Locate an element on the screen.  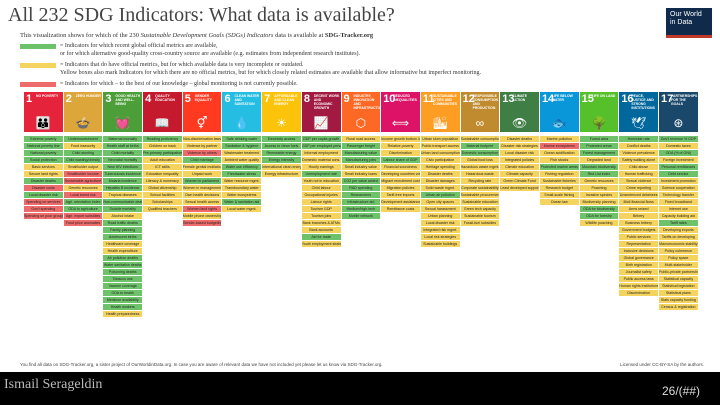
indicator-box: Tuberculosis incidence is located at coordinates (123, 174).